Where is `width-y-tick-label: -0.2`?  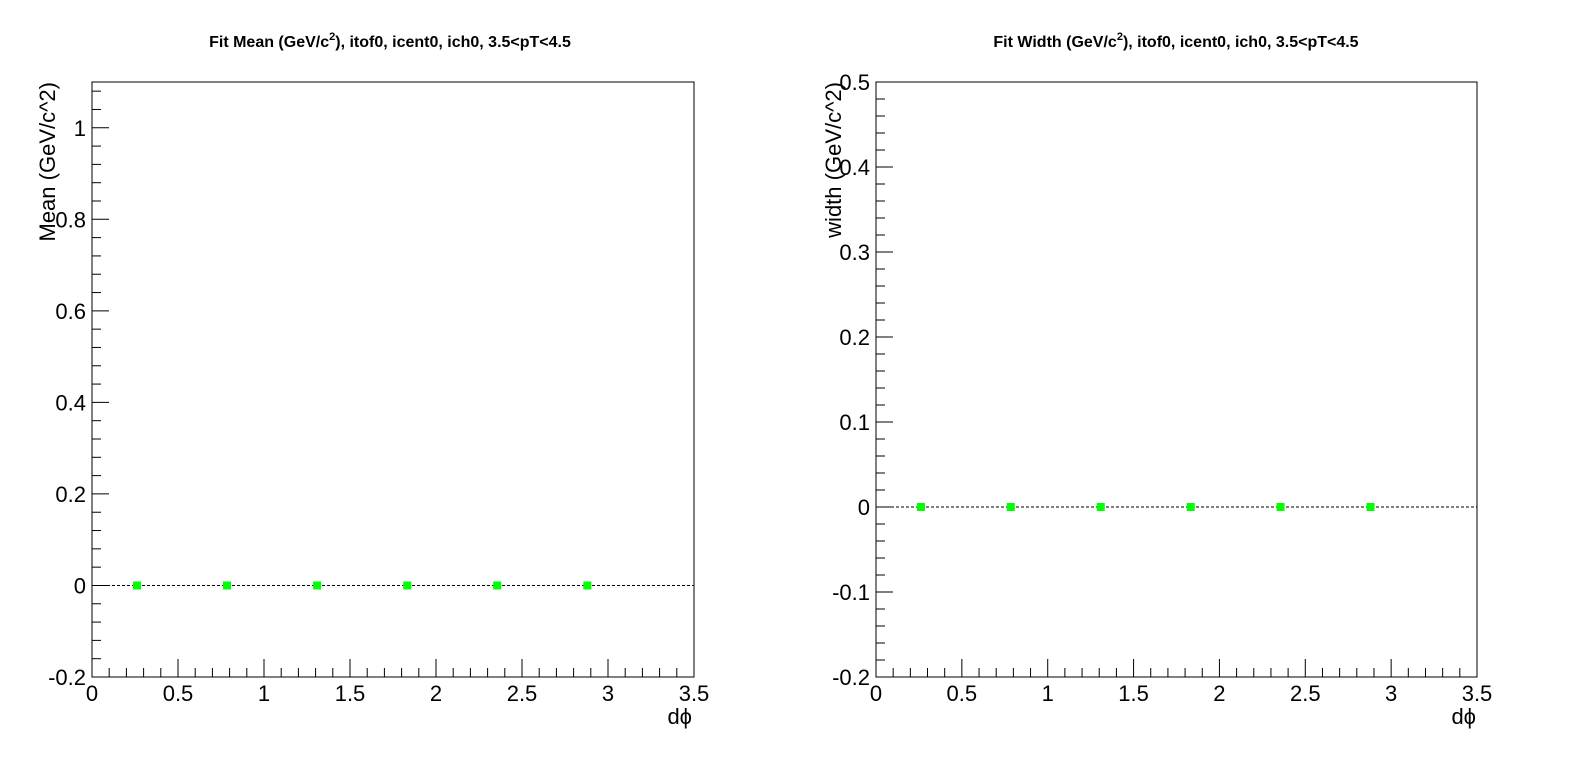
width-y-tick-label: -0.2 is located at coordinates (851, 677).